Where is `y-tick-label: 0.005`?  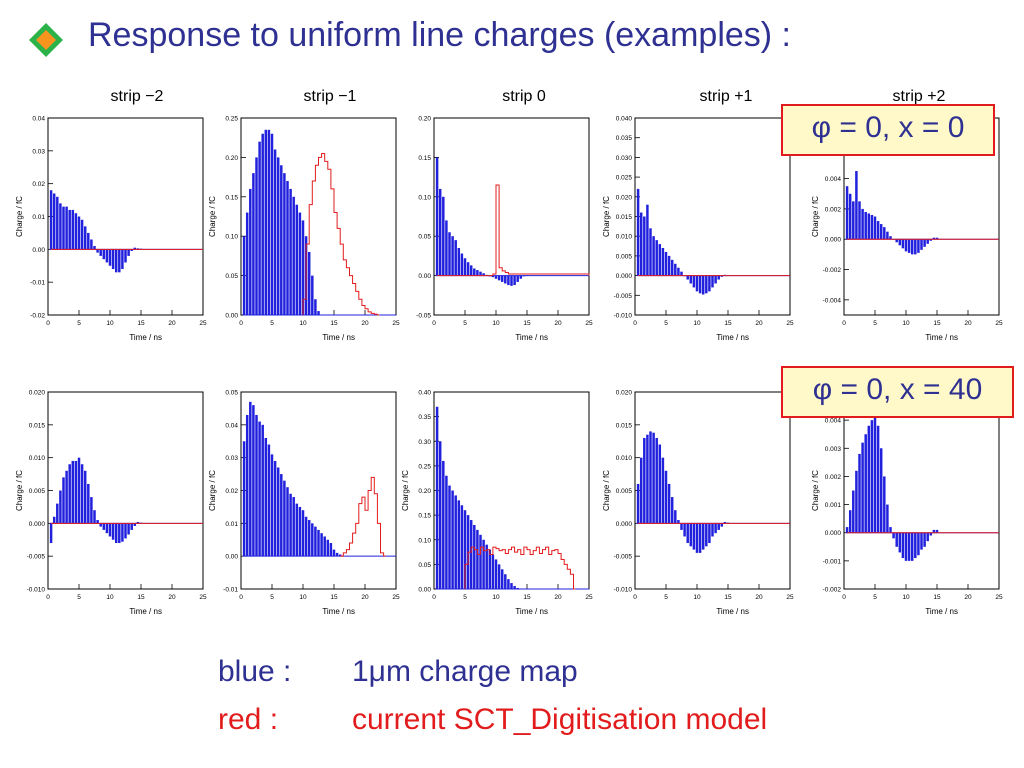 y-tick-label: 0.005 is located at coordinates (624, 256).